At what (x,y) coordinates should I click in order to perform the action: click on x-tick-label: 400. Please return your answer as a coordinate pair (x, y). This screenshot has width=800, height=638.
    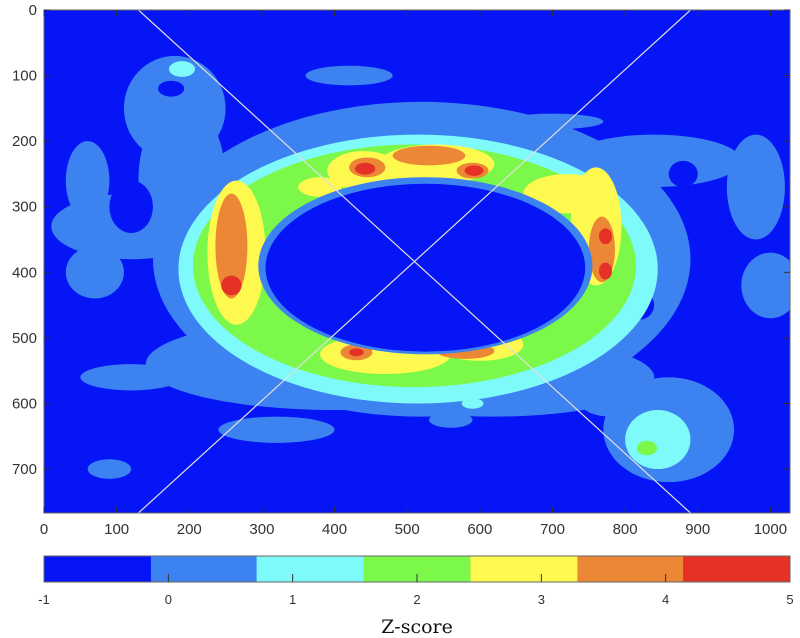
    Looking at the image, I should click on (334, 529).